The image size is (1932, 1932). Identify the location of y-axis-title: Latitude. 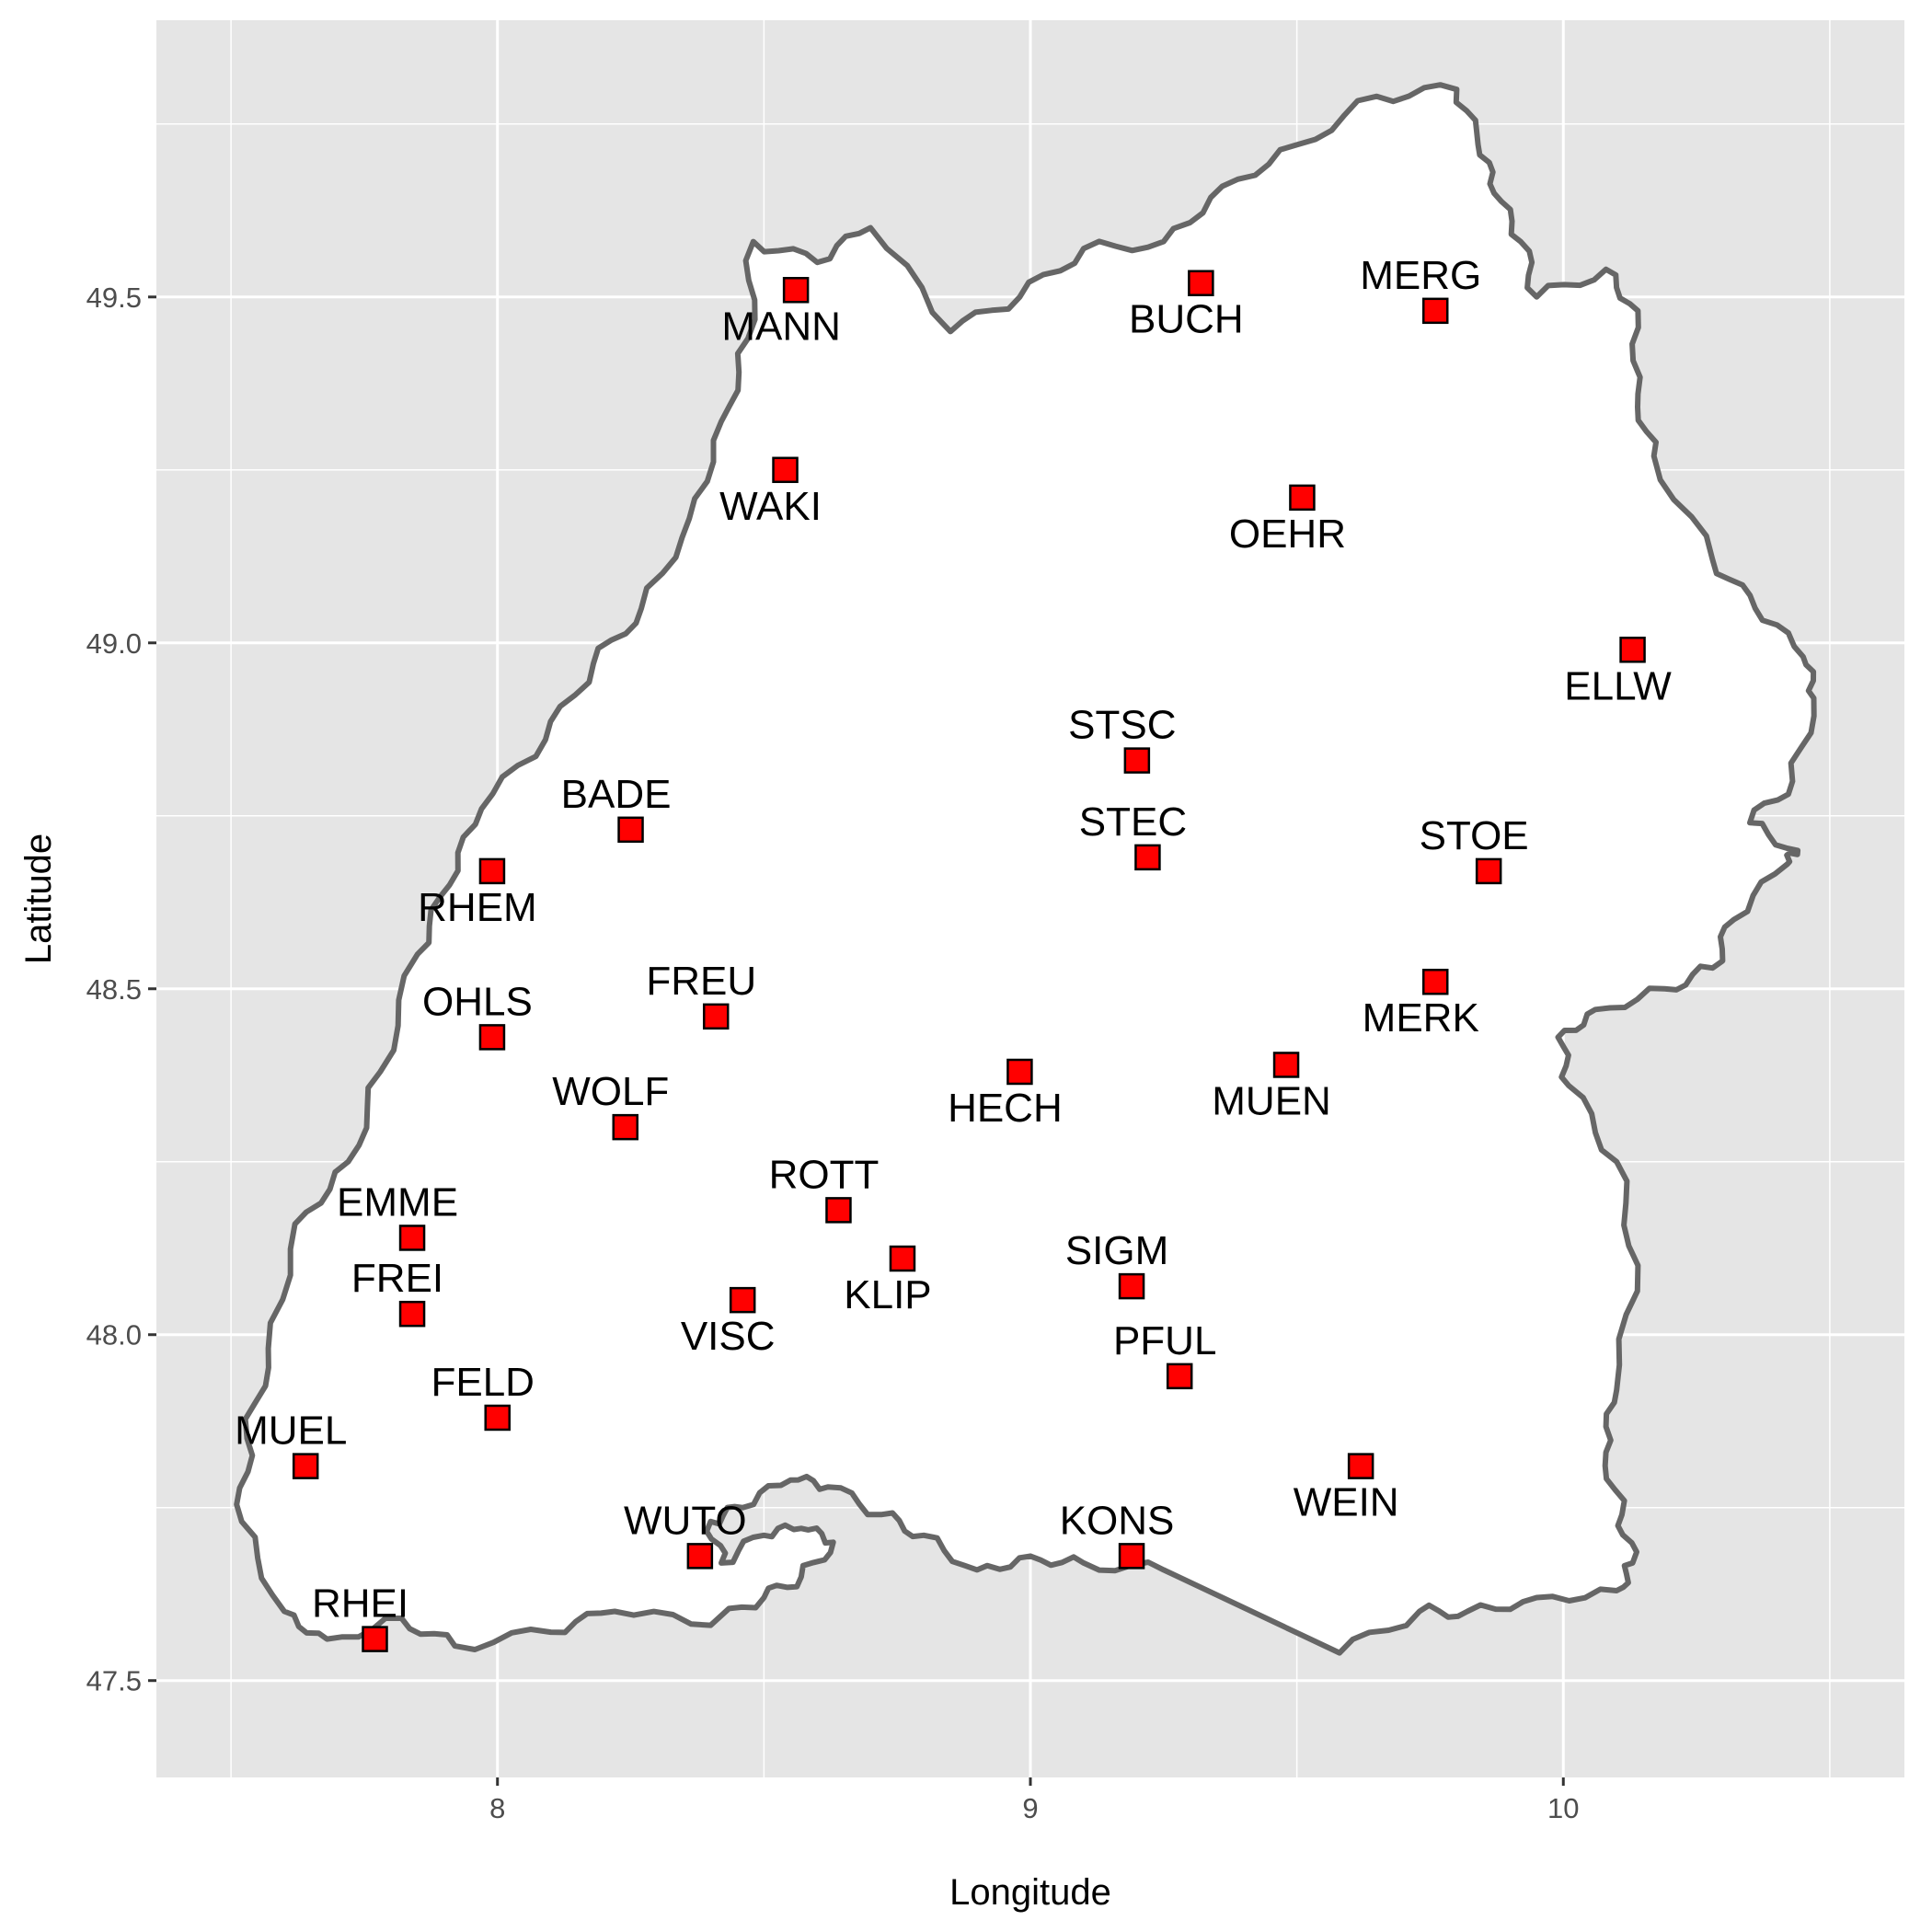
(38, 899).